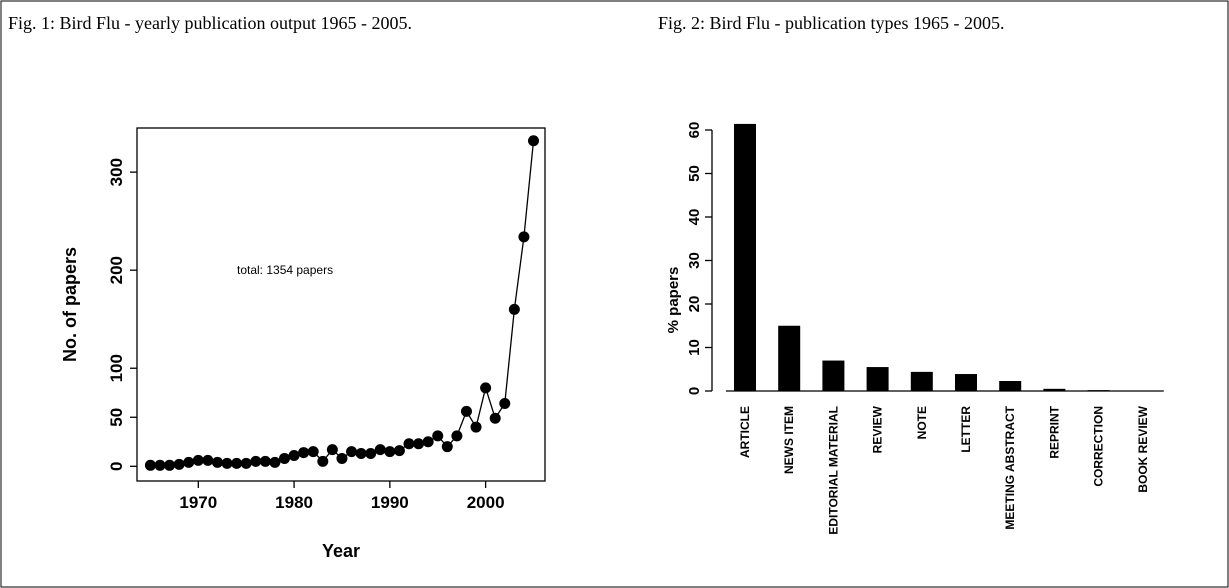  What do you see at coordinates (966, 429) in the screenshot?
I see `x-tick-label: LETTER` at bounding box center [966, 429].